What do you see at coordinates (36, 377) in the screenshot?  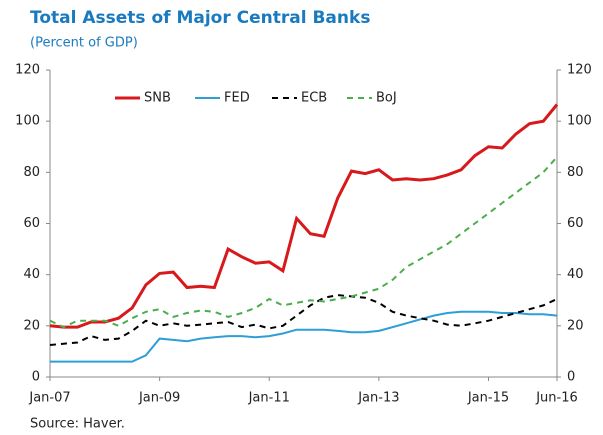 I see `y-tick-label: 0` at bounding box center [36, 377].